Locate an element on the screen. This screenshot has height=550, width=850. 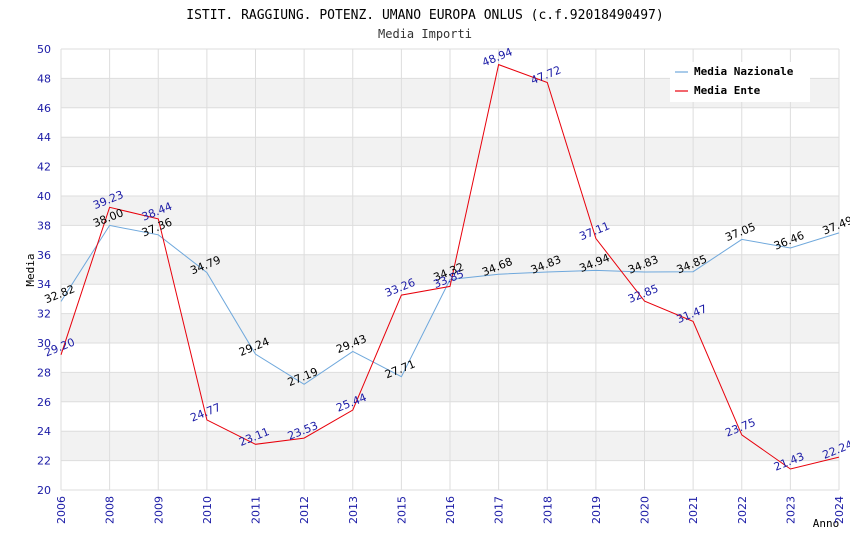
y-tick-label: 44 is located at coordinates (44, 137).